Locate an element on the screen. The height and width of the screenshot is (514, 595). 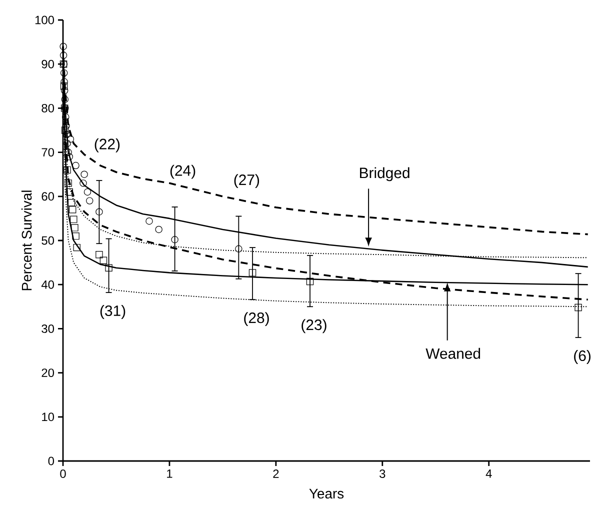
annotation: (28) is located at coordinates (256, 319).